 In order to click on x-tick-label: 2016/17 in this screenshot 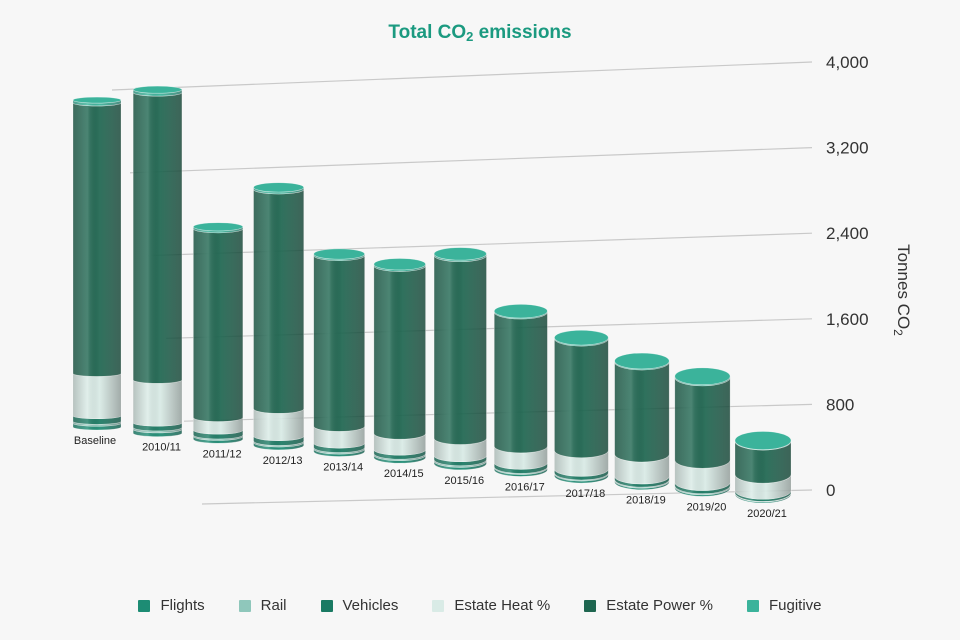, I will do `click(525, 487)`.